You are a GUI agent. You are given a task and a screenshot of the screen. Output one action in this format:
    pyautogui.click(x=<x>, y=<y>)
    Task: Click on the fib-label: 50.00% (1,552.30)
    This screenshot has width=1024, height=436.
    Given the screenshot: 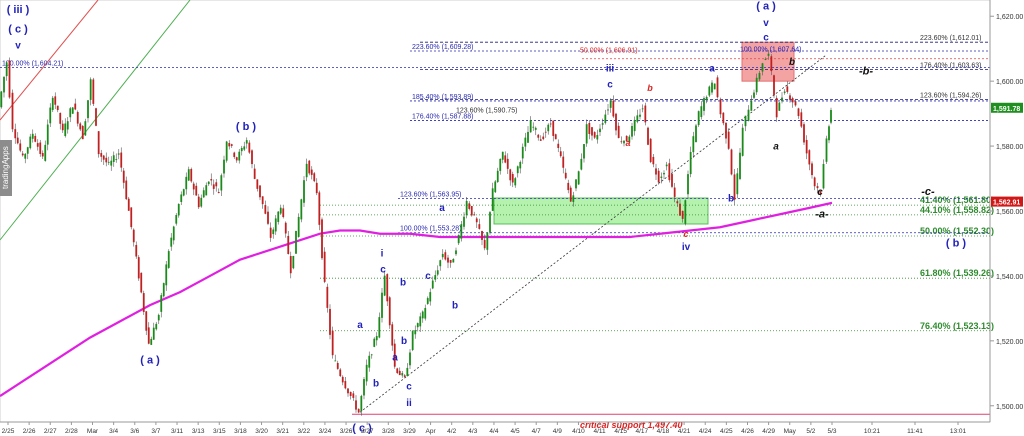 What is the action you would take?
    pyautogui.click(x=957, y=231)
    